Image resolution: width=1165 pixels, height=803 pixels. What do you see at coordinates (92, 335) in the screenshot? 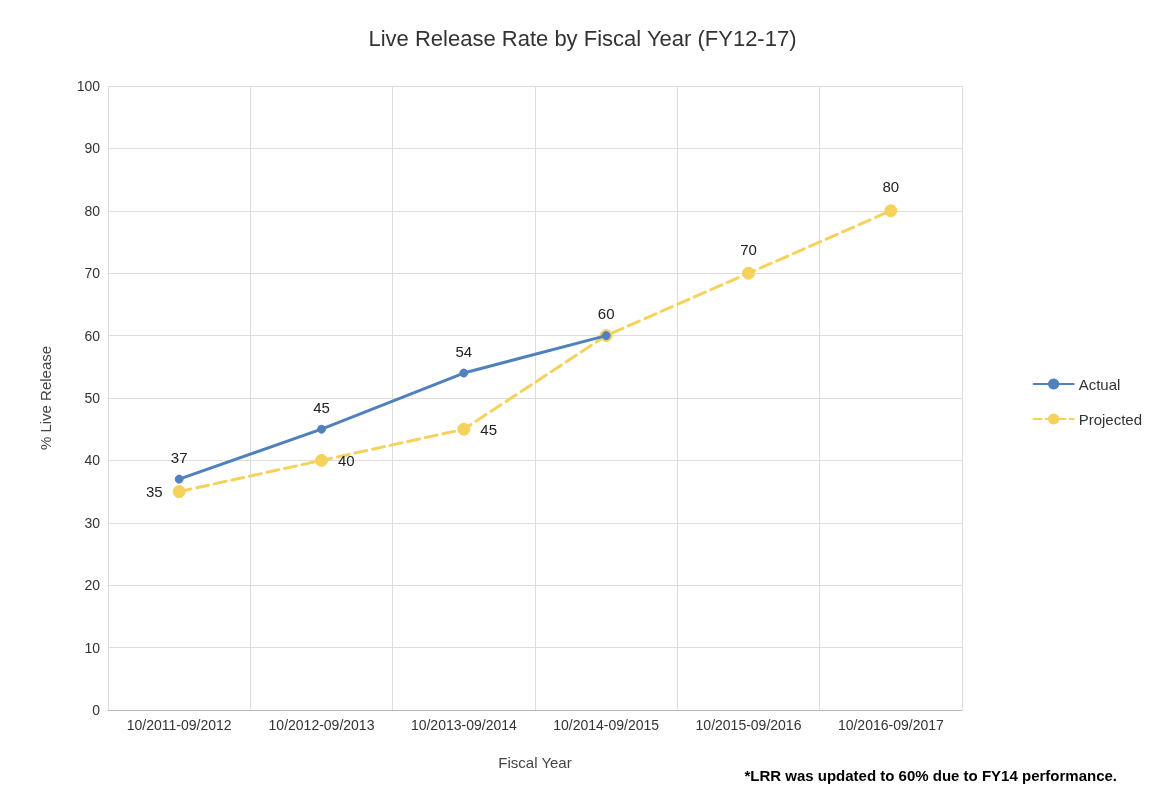
I see `y-tick-label: 60` at bounding box center [92, 335].